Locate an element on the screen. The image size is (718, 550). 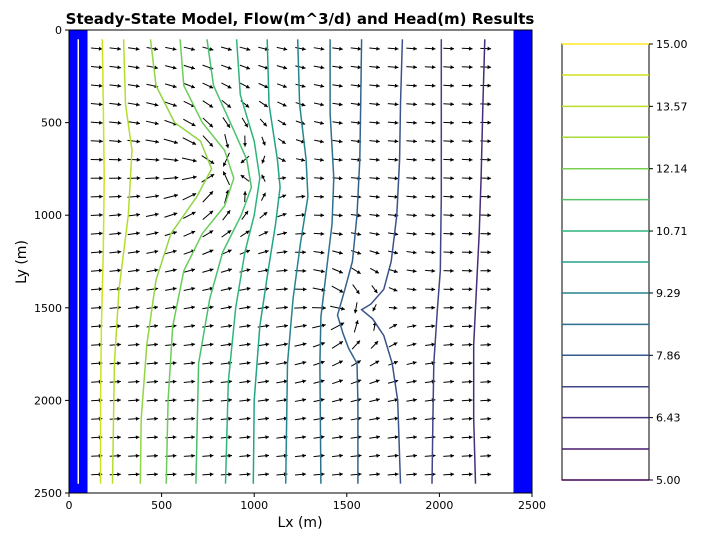
colorbar-tick-label: 13.57 is located at coordinates (672, 106).